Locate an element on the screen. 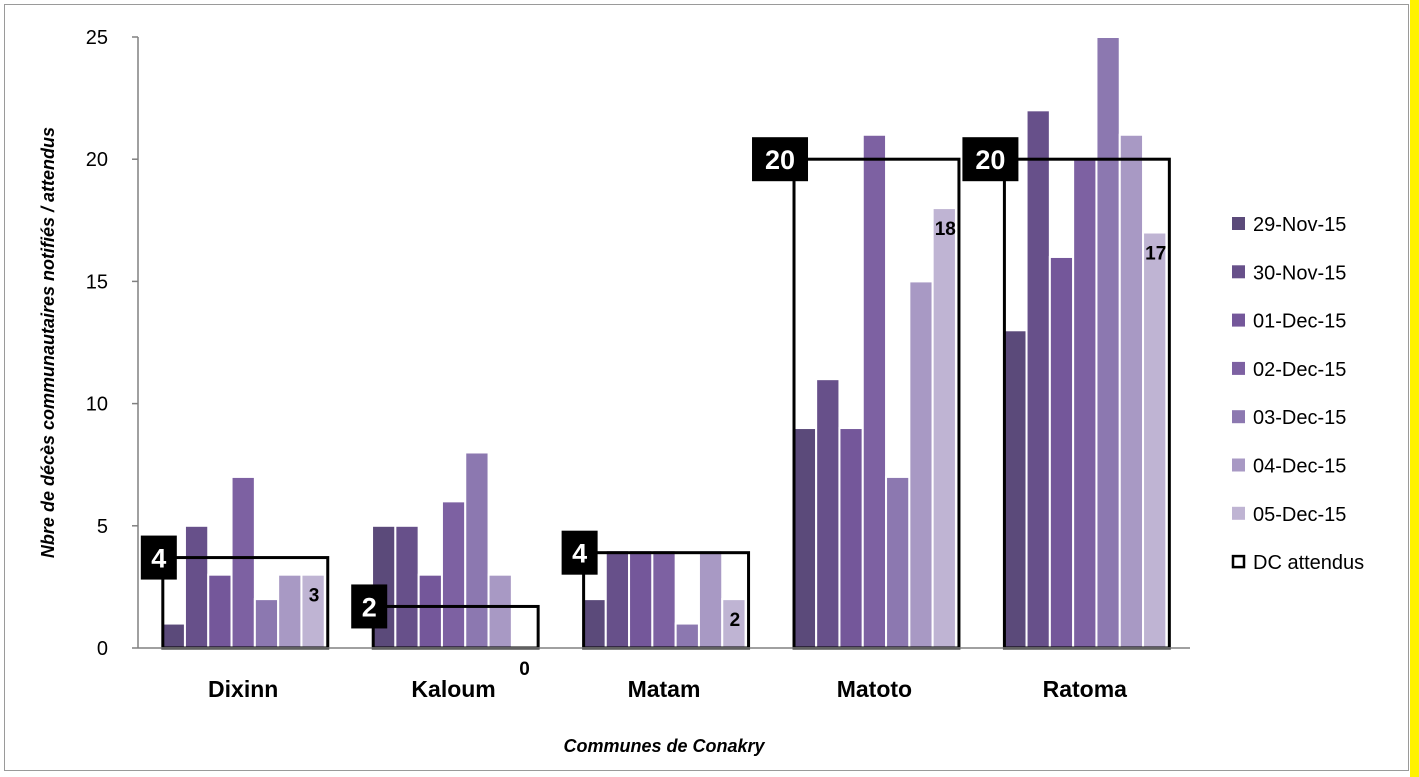 The image size is (1419, 777). y-tick-label-20: 20 is located at coordinates (97, 160).